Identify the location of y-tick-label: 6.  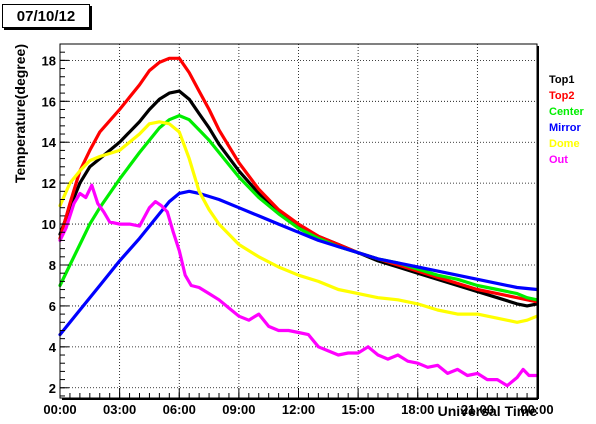
(52, 306).